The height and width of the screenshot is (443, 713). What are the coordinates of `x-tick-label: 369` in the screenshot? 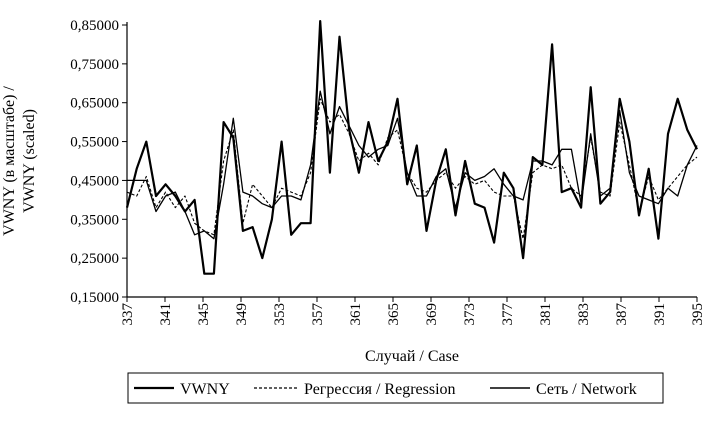 It's located at (432, 314).